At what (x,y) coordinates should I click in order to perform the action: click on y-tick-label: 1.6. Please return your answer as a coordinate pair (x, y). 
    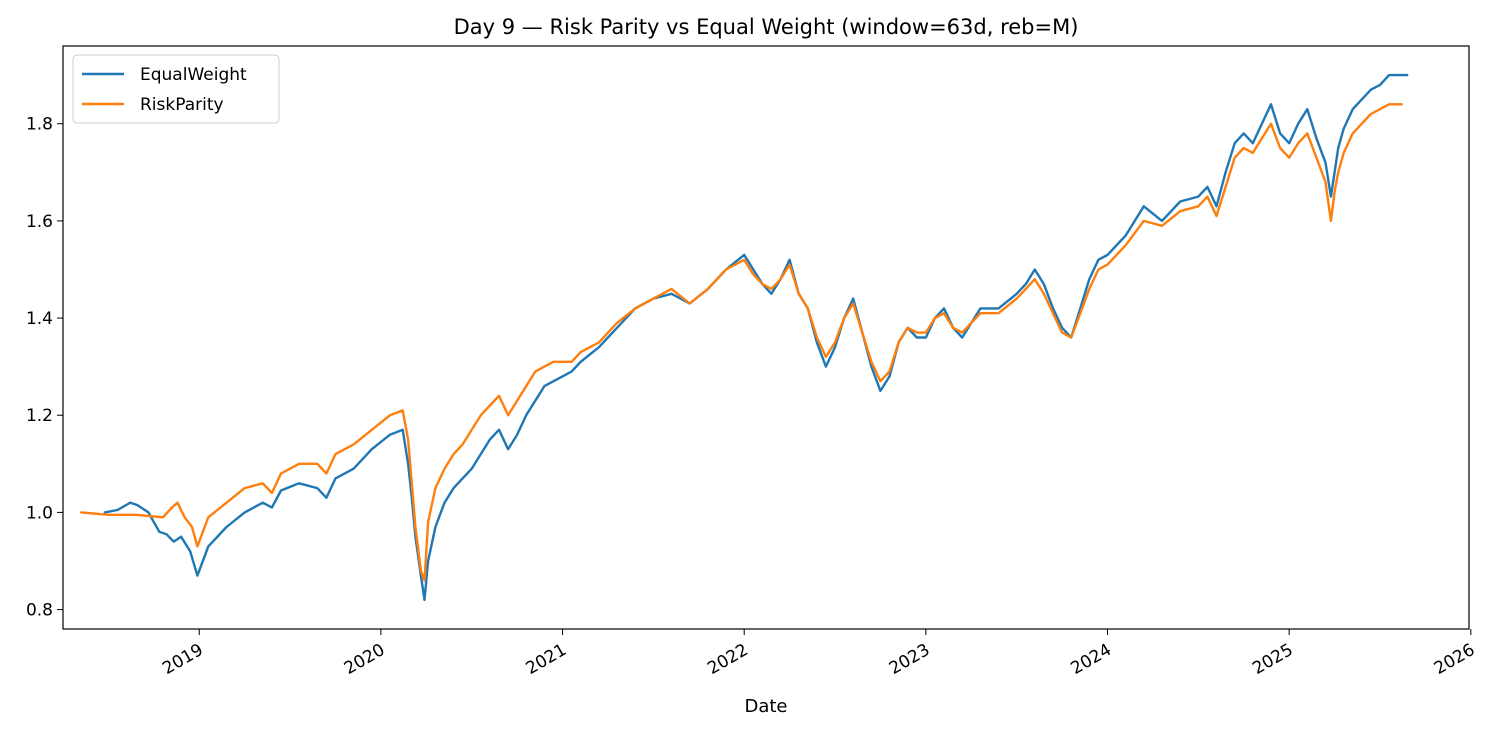
    Looking at the image, I should click on (39, 222).